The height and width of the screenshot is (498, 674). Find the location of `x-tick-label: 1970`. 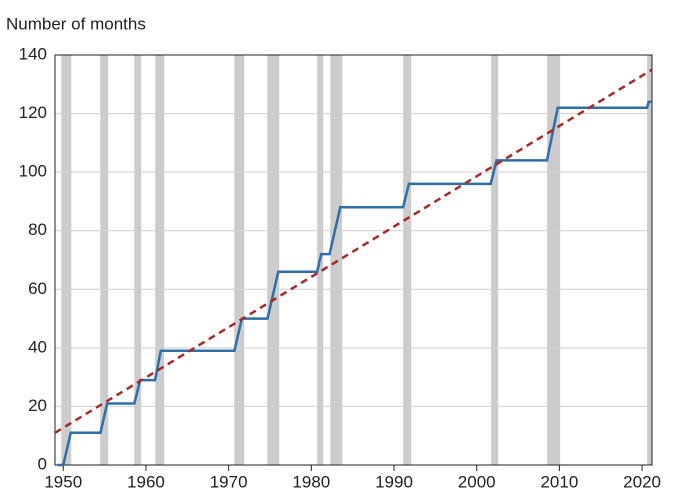

x-tick-label: 1970 is located at coordinates (229, 481).